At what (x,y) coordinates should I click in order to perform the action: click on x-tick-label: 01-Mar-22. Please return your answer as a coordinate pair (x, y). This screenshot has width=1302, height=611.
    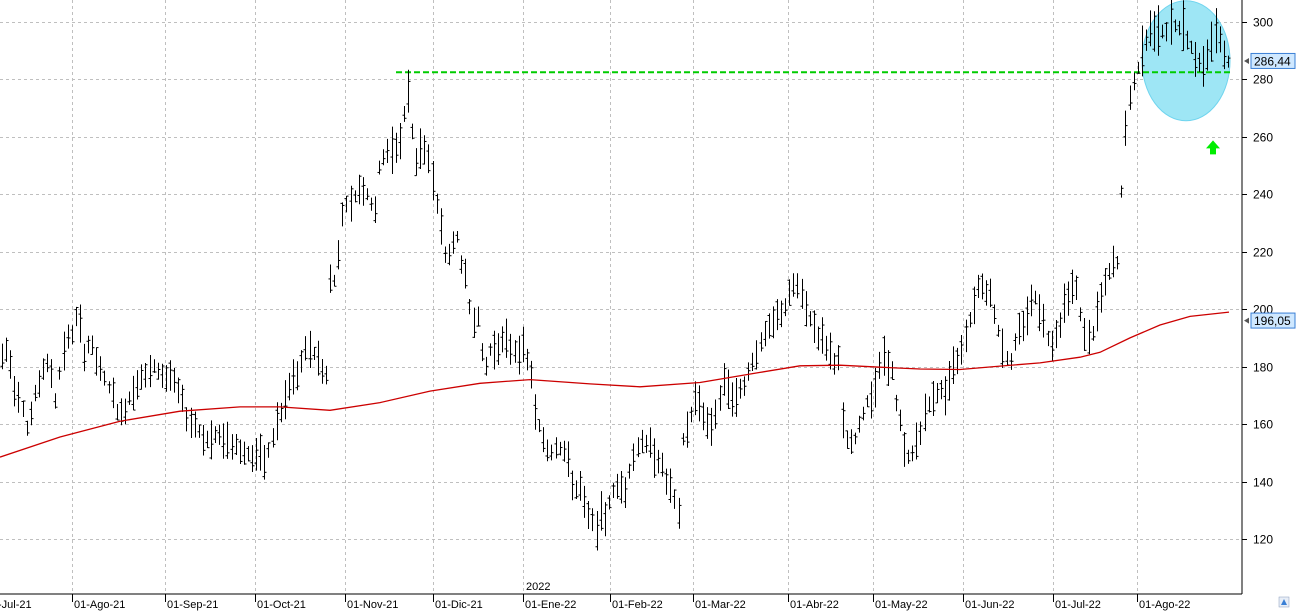
    Looking at the image, I should click on (720, 605).